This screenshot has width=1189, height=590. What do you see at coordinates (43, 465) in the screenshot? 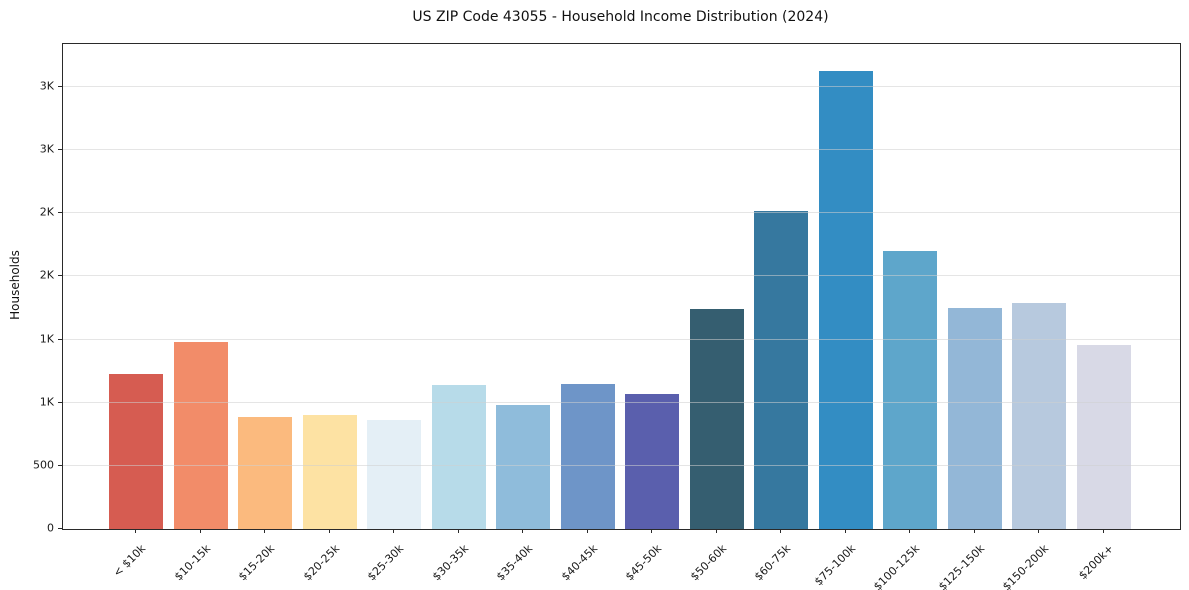
I see `y-tick-label: 500` at bounding box center [43, 465].